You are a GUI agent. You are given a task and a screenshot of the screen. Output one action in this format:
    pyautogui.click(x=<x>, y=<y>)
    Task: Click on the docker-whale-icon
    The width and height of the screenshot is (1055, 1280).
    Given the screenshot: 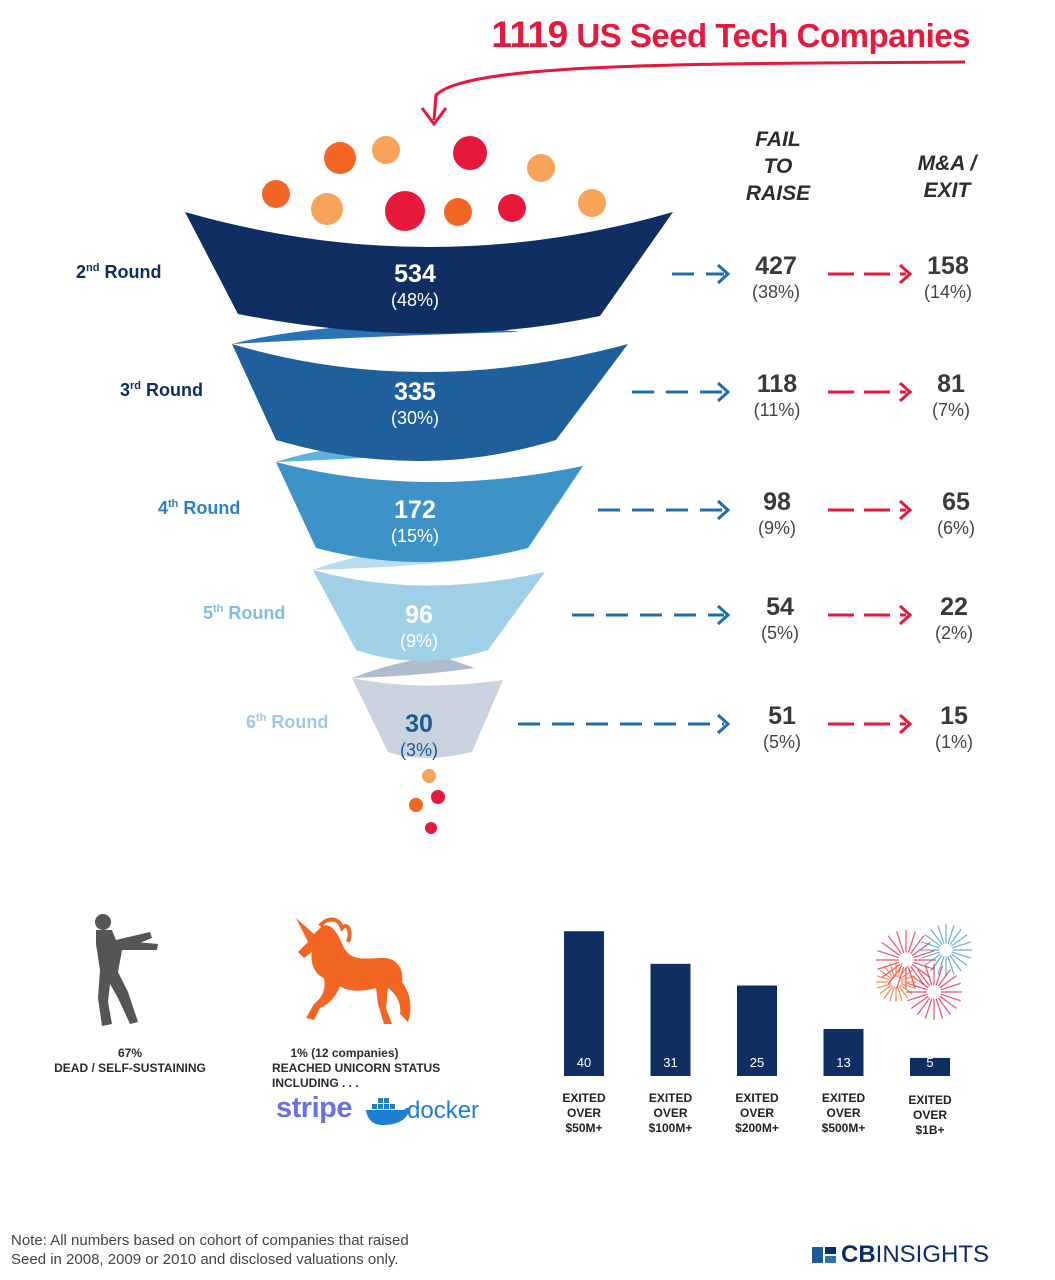 What is the action you would take?
    pyautogui.click(x=388, y=1111)
    